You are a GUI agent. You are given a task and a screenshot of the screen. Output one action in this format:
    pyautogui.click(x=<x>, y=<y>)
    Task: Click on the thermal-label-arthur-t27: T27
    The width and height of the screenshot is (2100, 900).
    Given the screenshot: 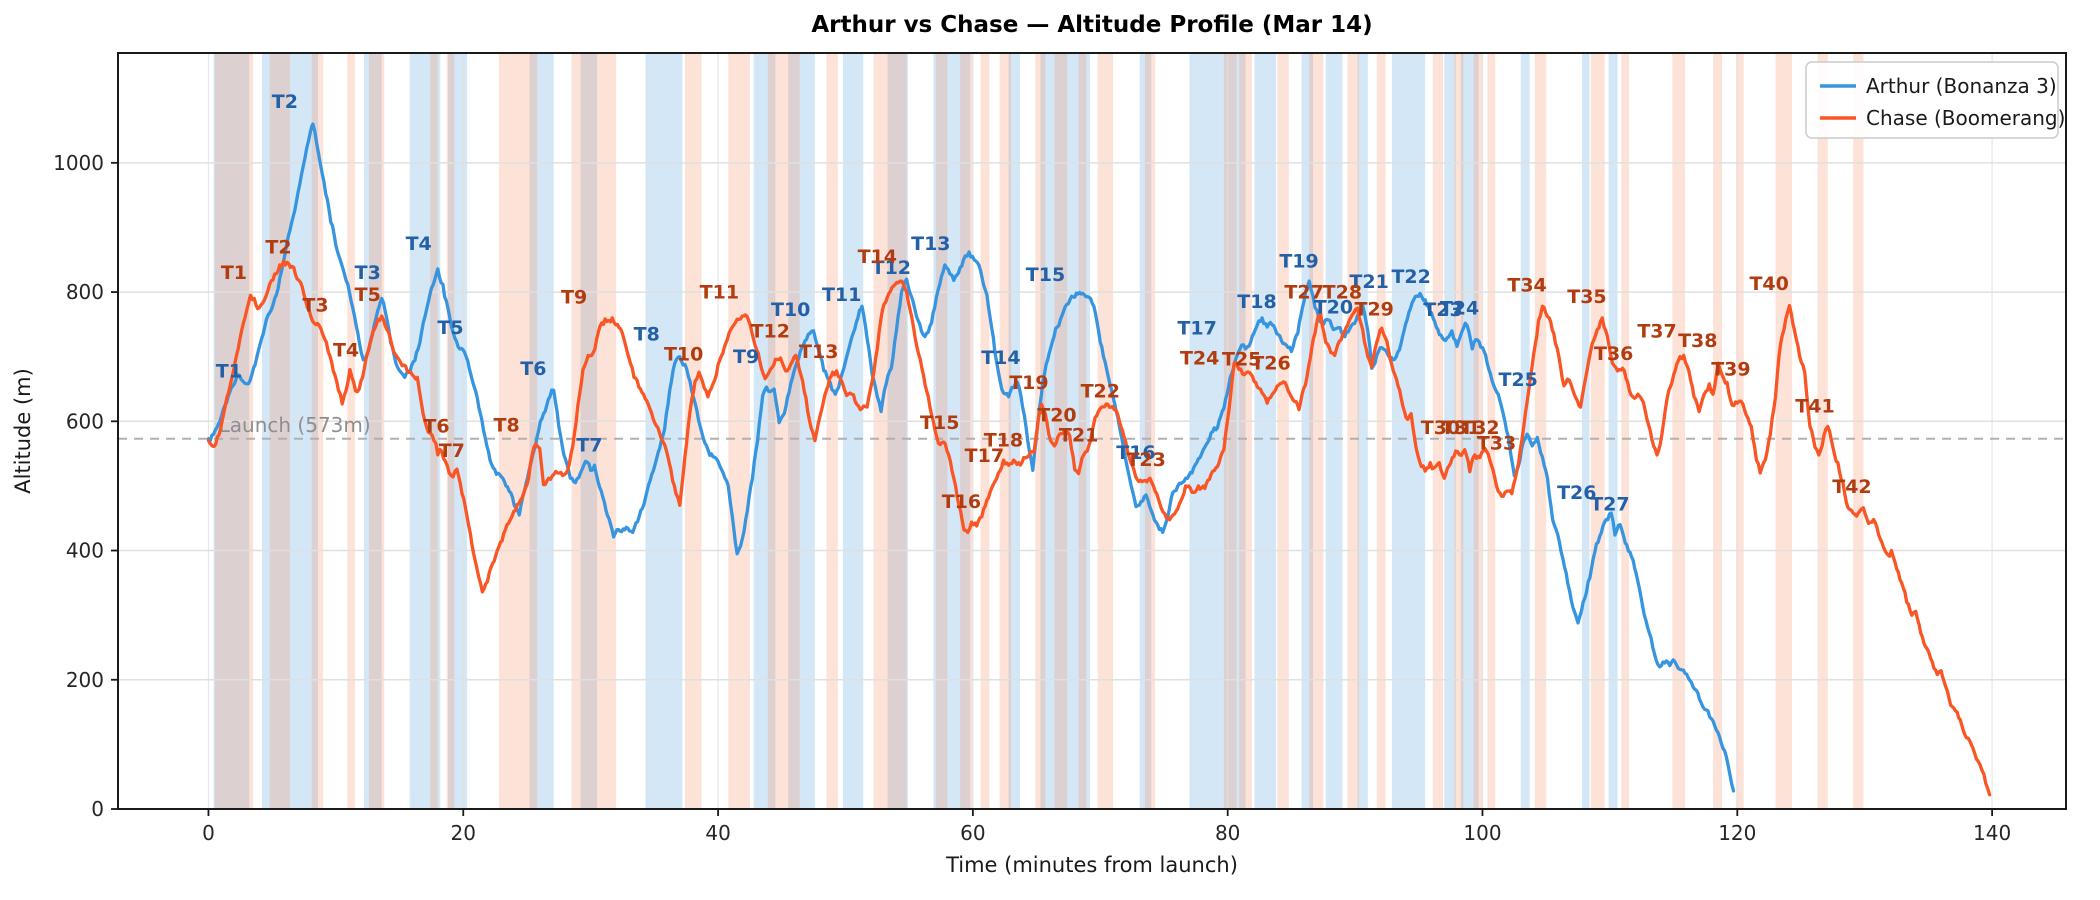 What is the action you would take?
    pyautogui.click(x=1609, y=504)
    